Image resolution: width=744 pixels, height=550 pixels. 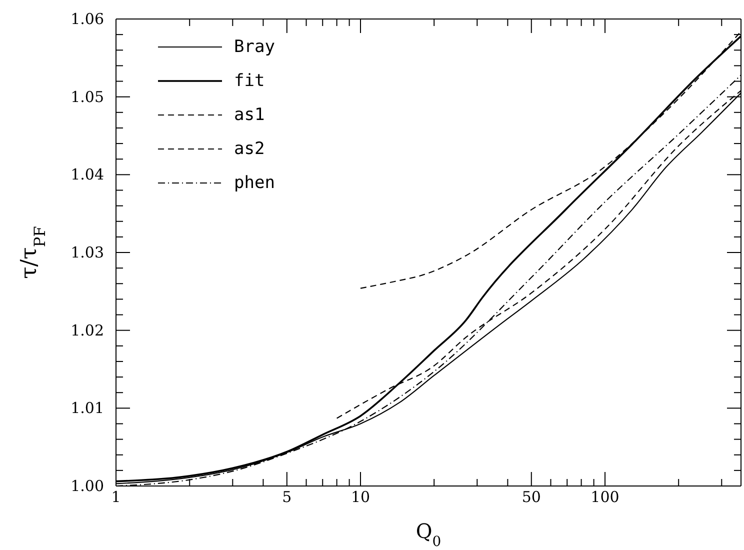 I want to click on x-tick-label: 100, so click(x=605, y=497).